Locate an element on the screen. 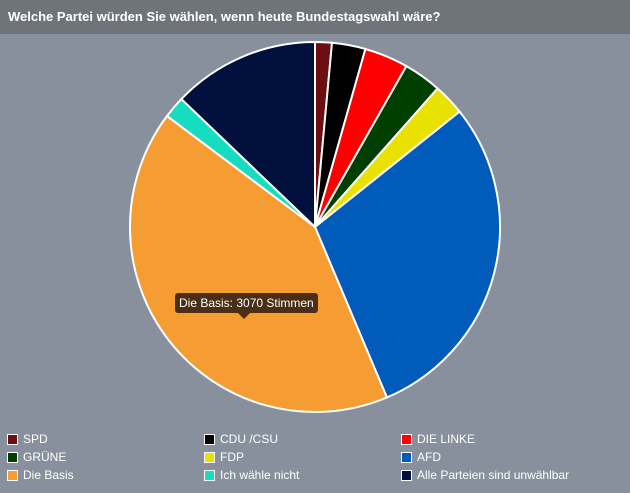 Image resolution: width=630 pixels, height=493 pixels. legend-item: Alle Parteien sind unwählbar is located at coordinates (485, 475).